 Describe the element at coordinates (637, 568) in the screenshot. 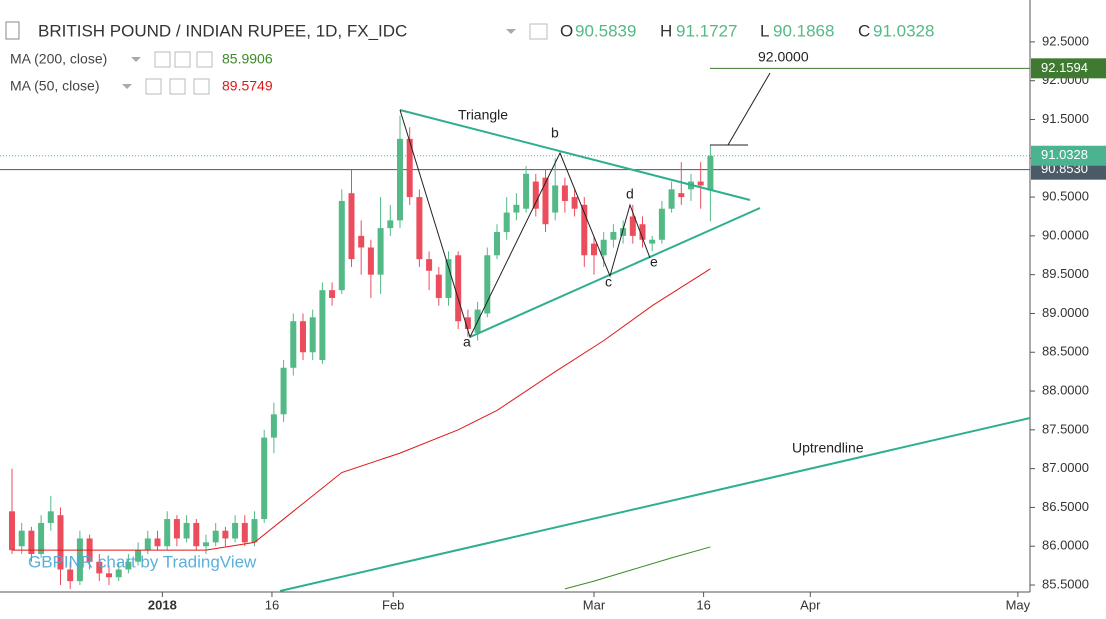

I see `ma-line` at that location.